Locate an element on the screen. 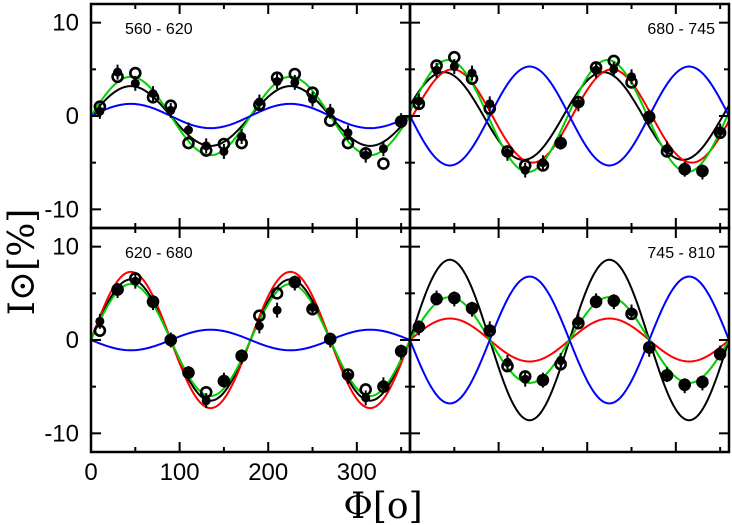  x-axis-label: Φ[o] is located at coordinates (382, 505).